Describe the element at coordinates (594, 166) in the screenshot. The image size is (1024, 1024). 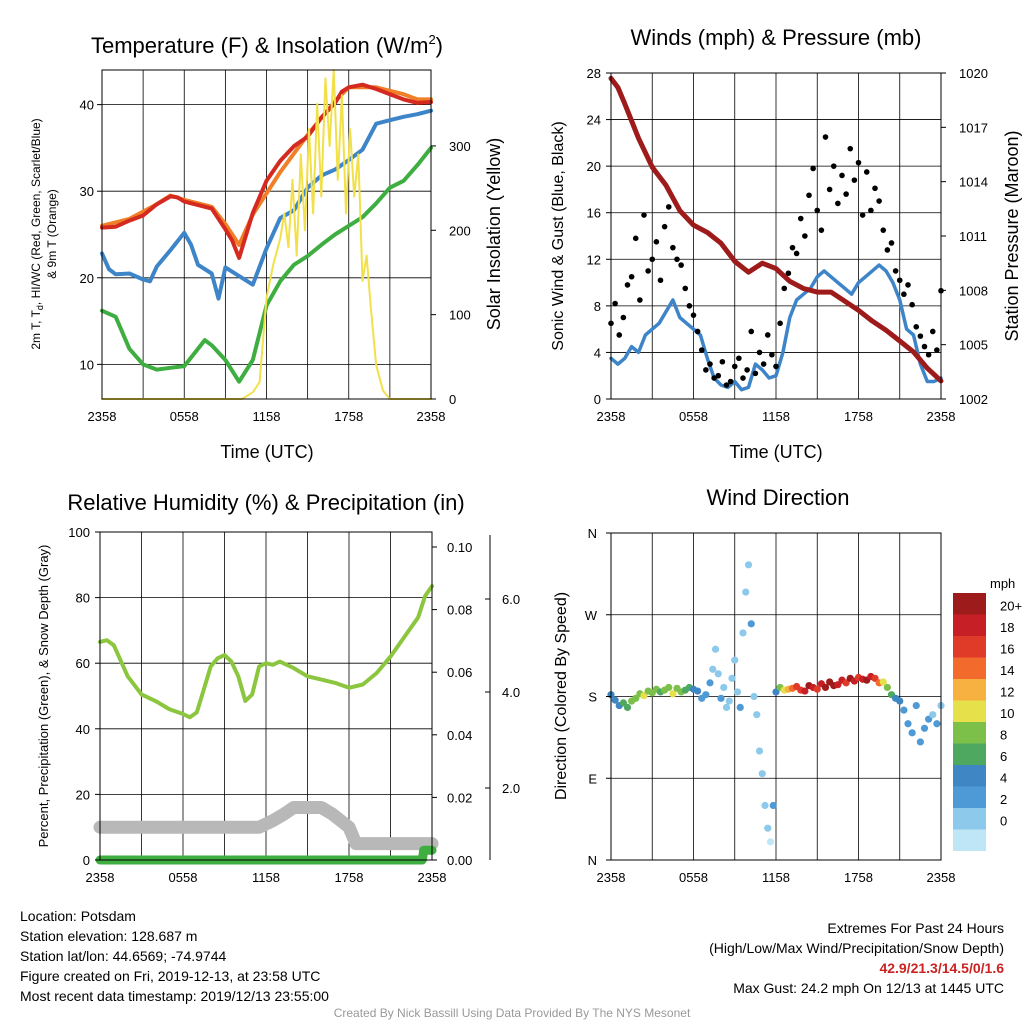
I see `wind-y-tick-label: 20` at that location.